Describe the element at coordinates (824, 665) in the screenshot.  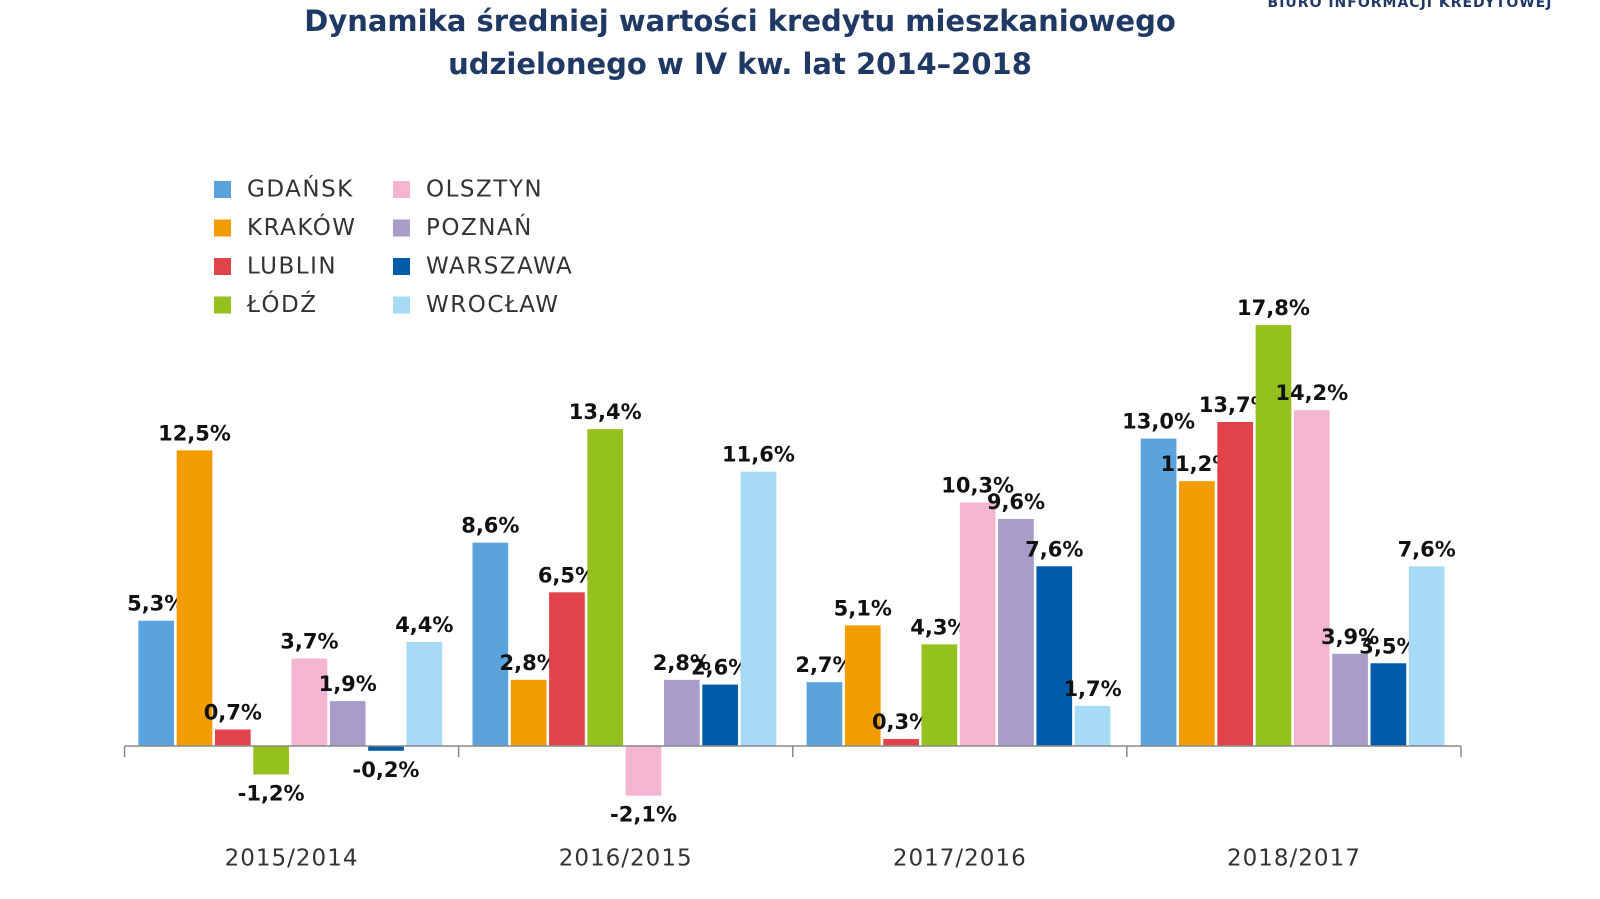
I see `data-label: 2,7%` at that location.